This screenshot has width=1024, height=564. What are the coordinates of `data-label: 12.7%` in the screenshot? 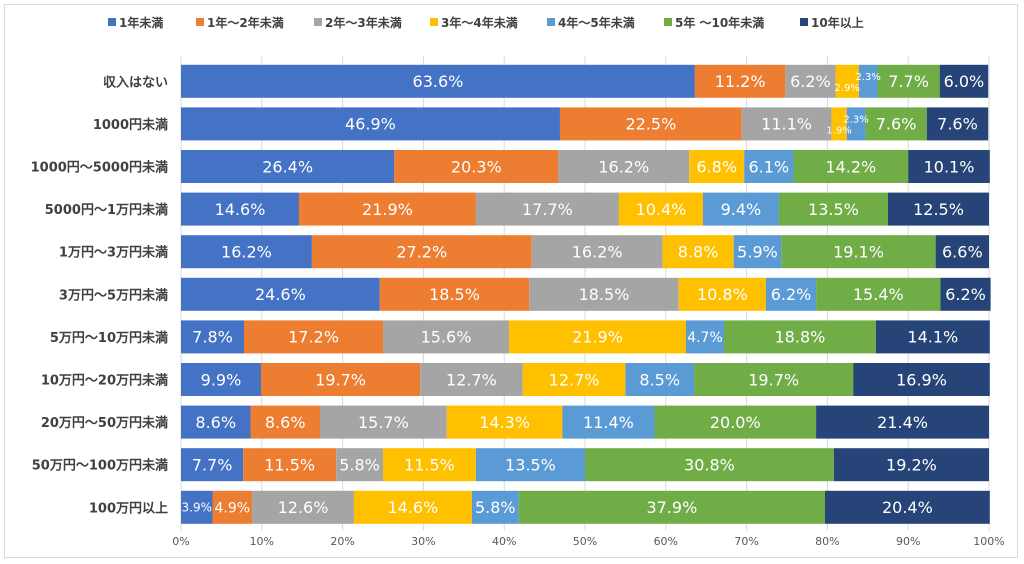 It's located at (574, 379).